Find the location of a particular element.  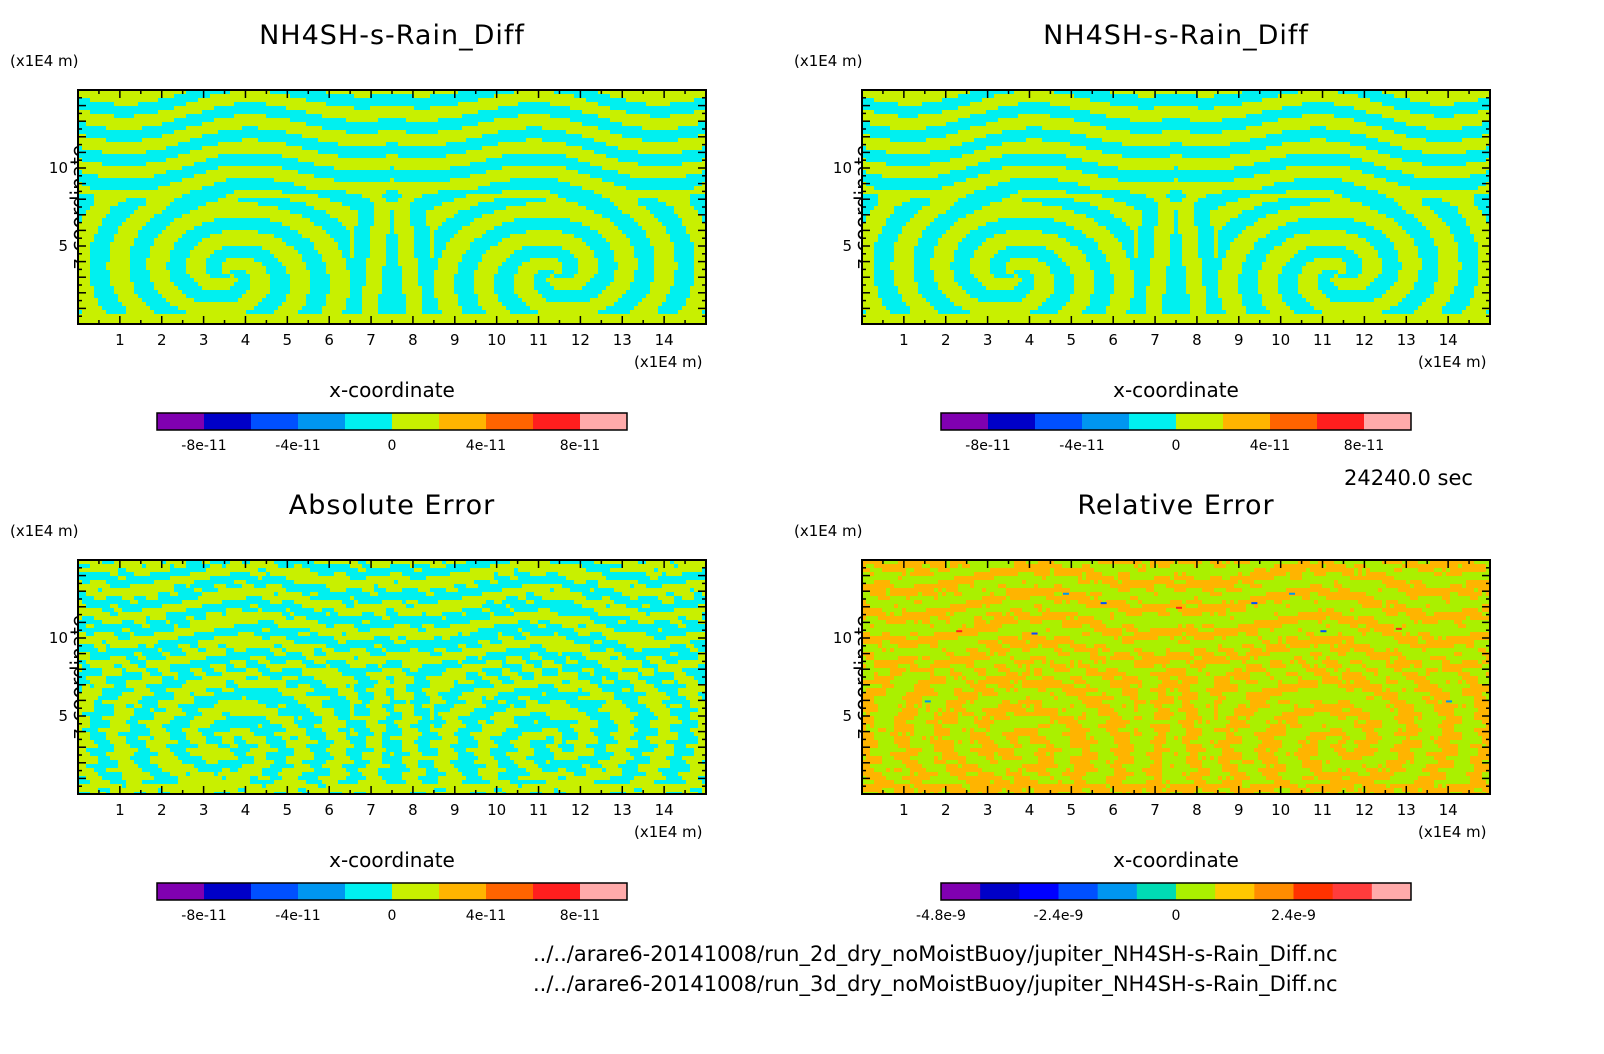

x-tick-label: 8 is located at coordinates (413, 810).